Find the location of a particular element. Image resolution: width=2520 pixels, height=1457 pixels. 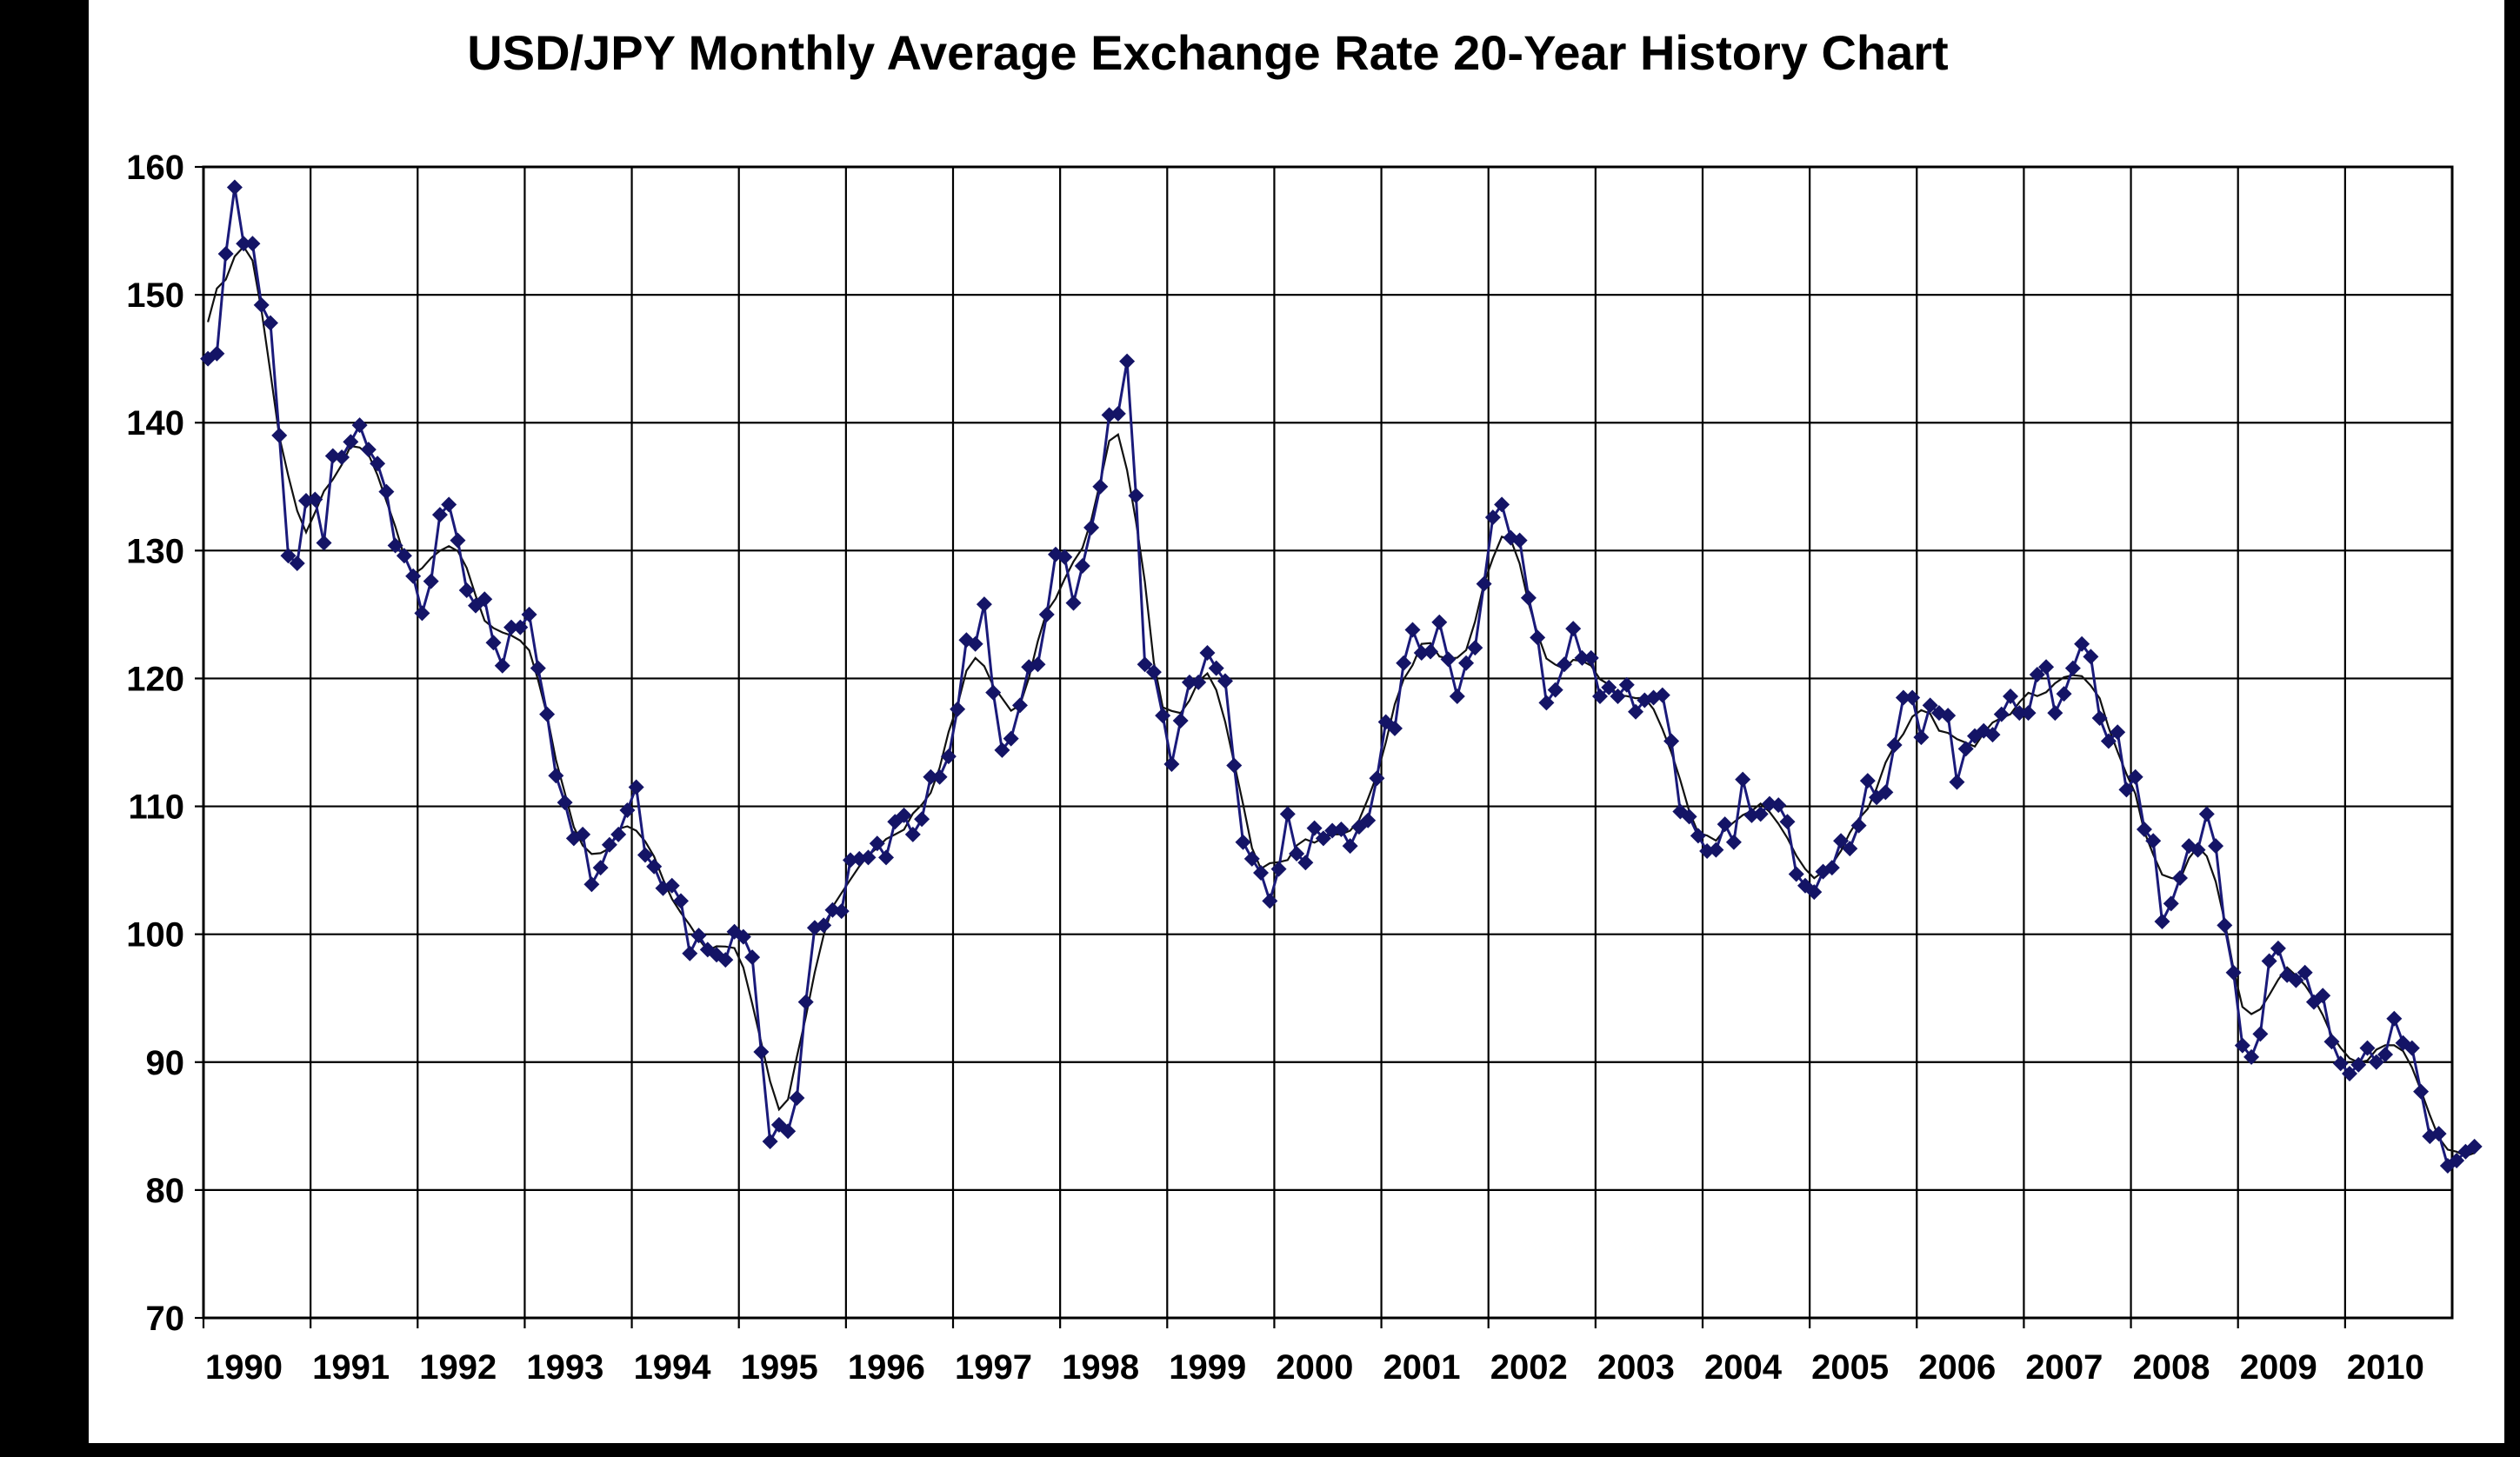

y-tick-label: 110 is located at coordinates (156, 808).